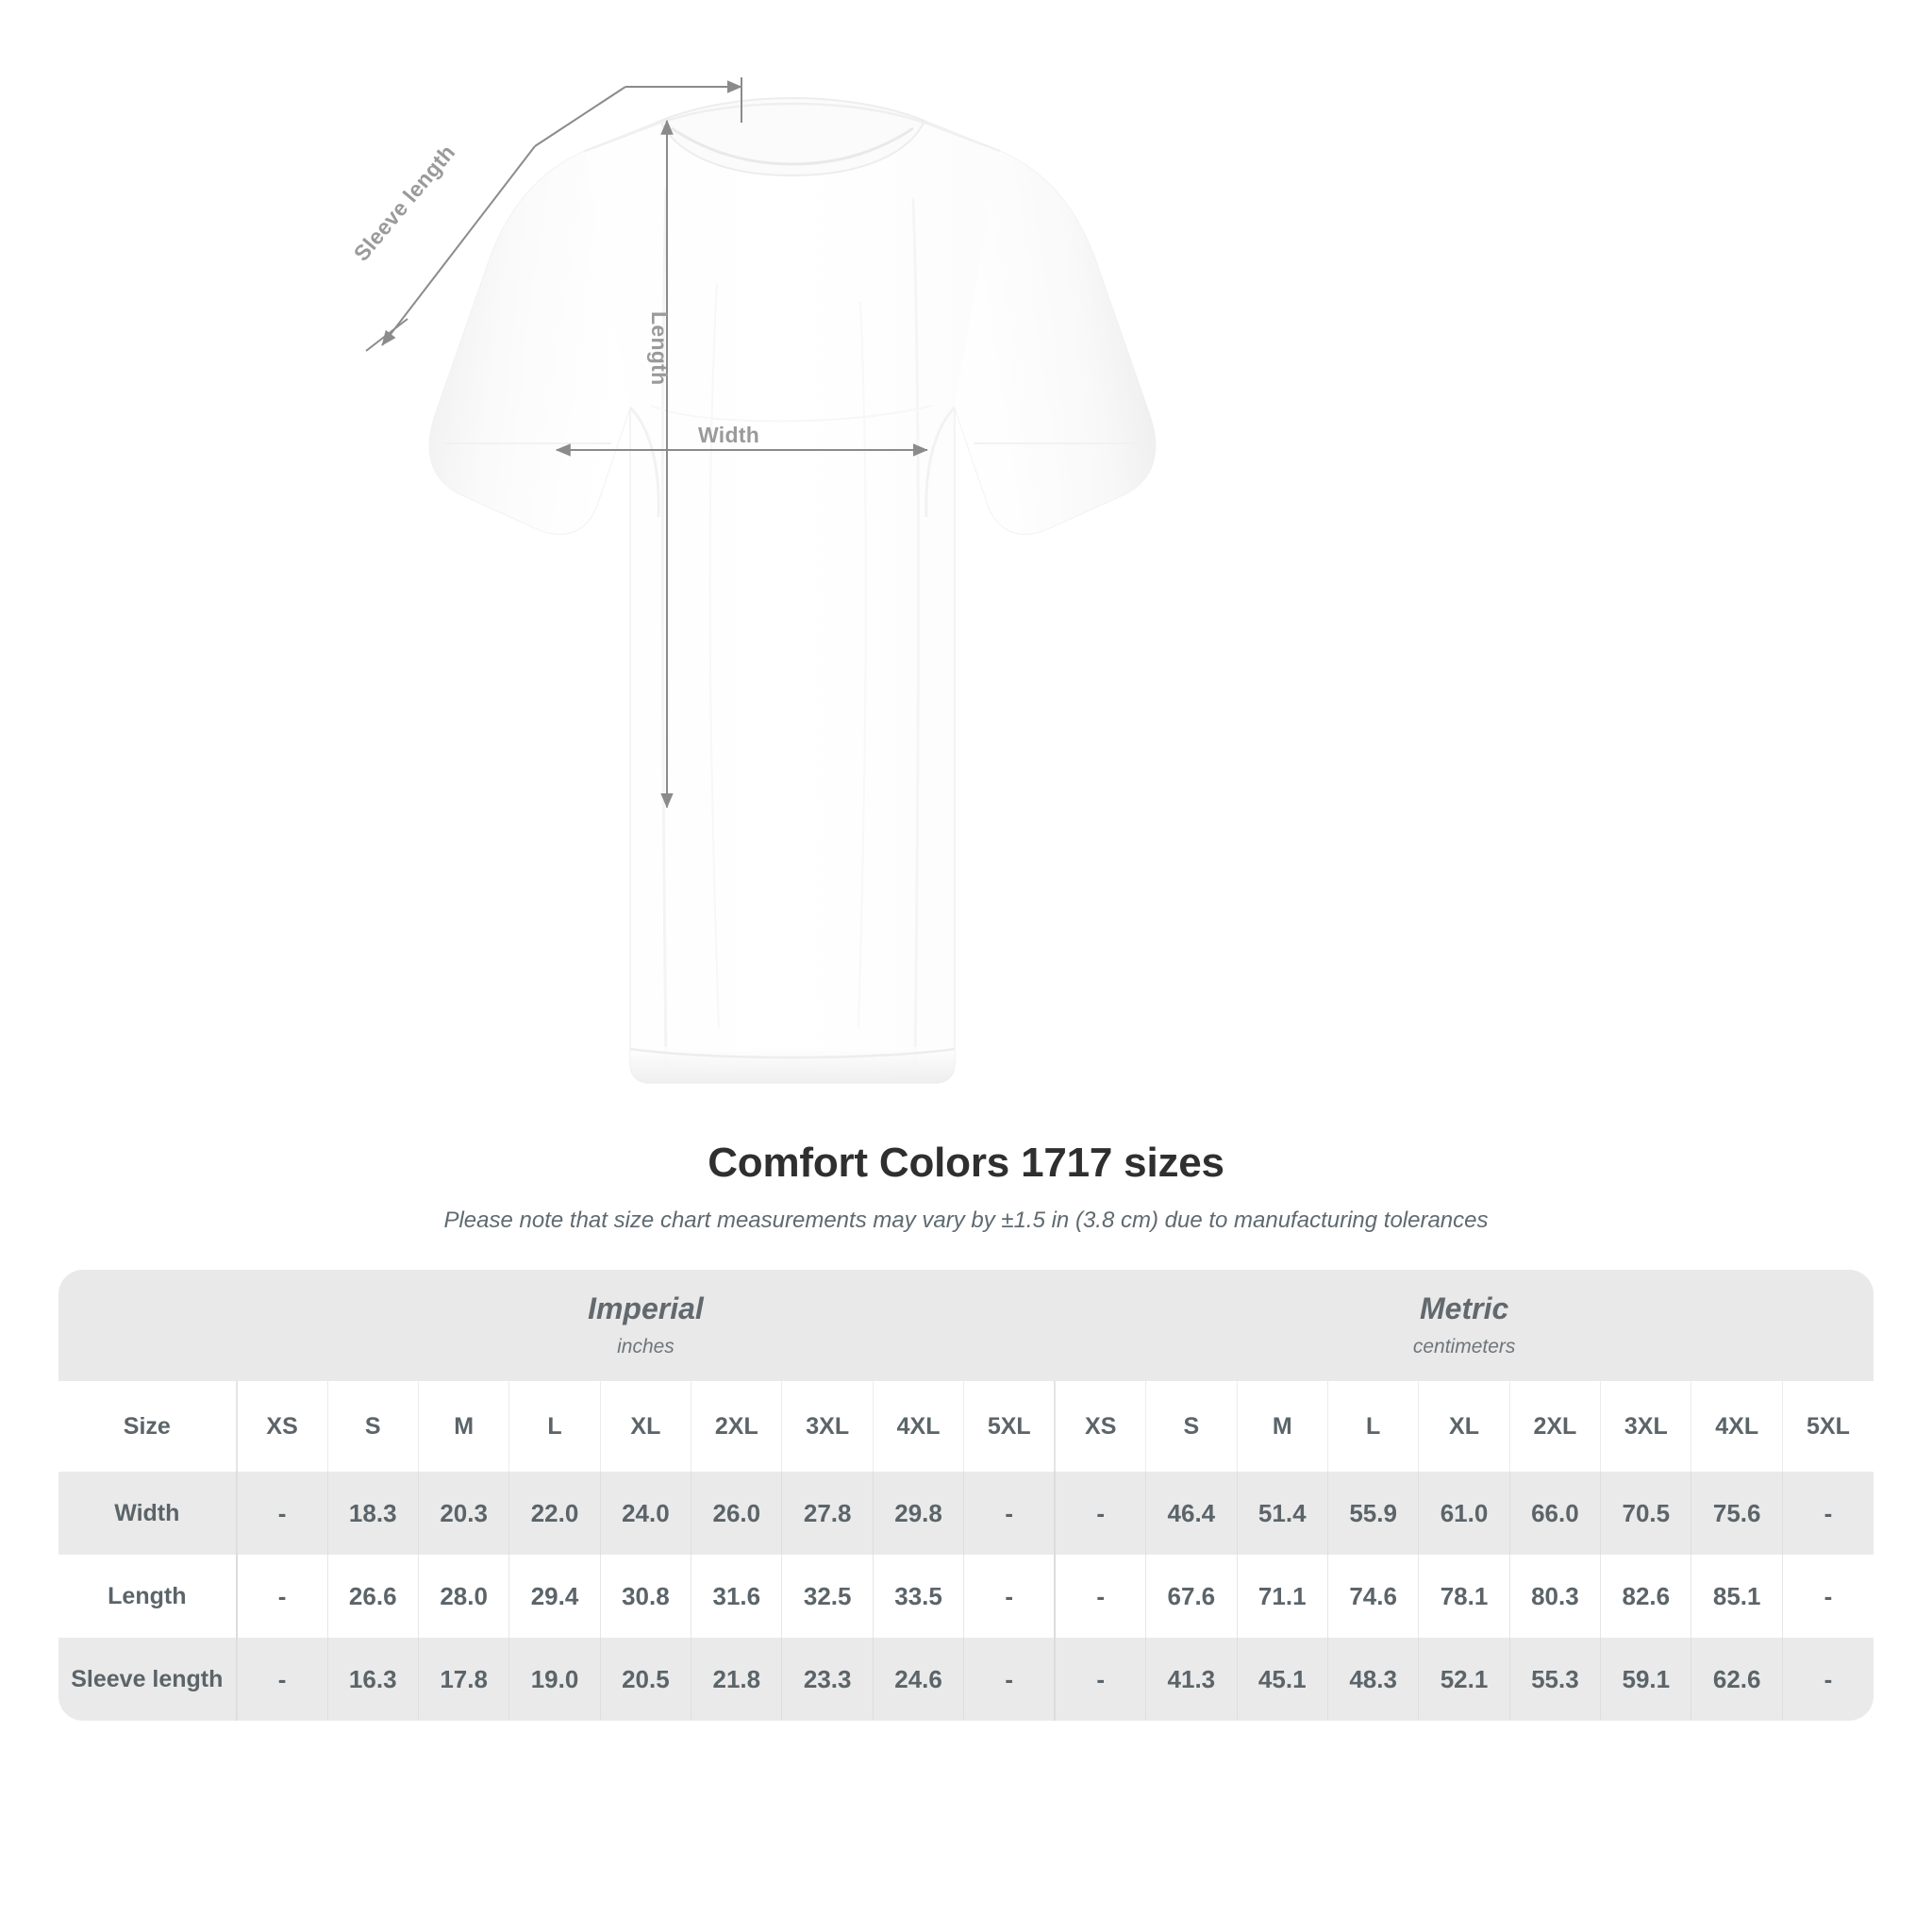 The height and width of the screenshot is (1932, 1932). What do you see at coordinates (1191, 1513) in the screenshot?
I see `cell-width-metric-s: 46.4` at bounding box center [1191, 1513].